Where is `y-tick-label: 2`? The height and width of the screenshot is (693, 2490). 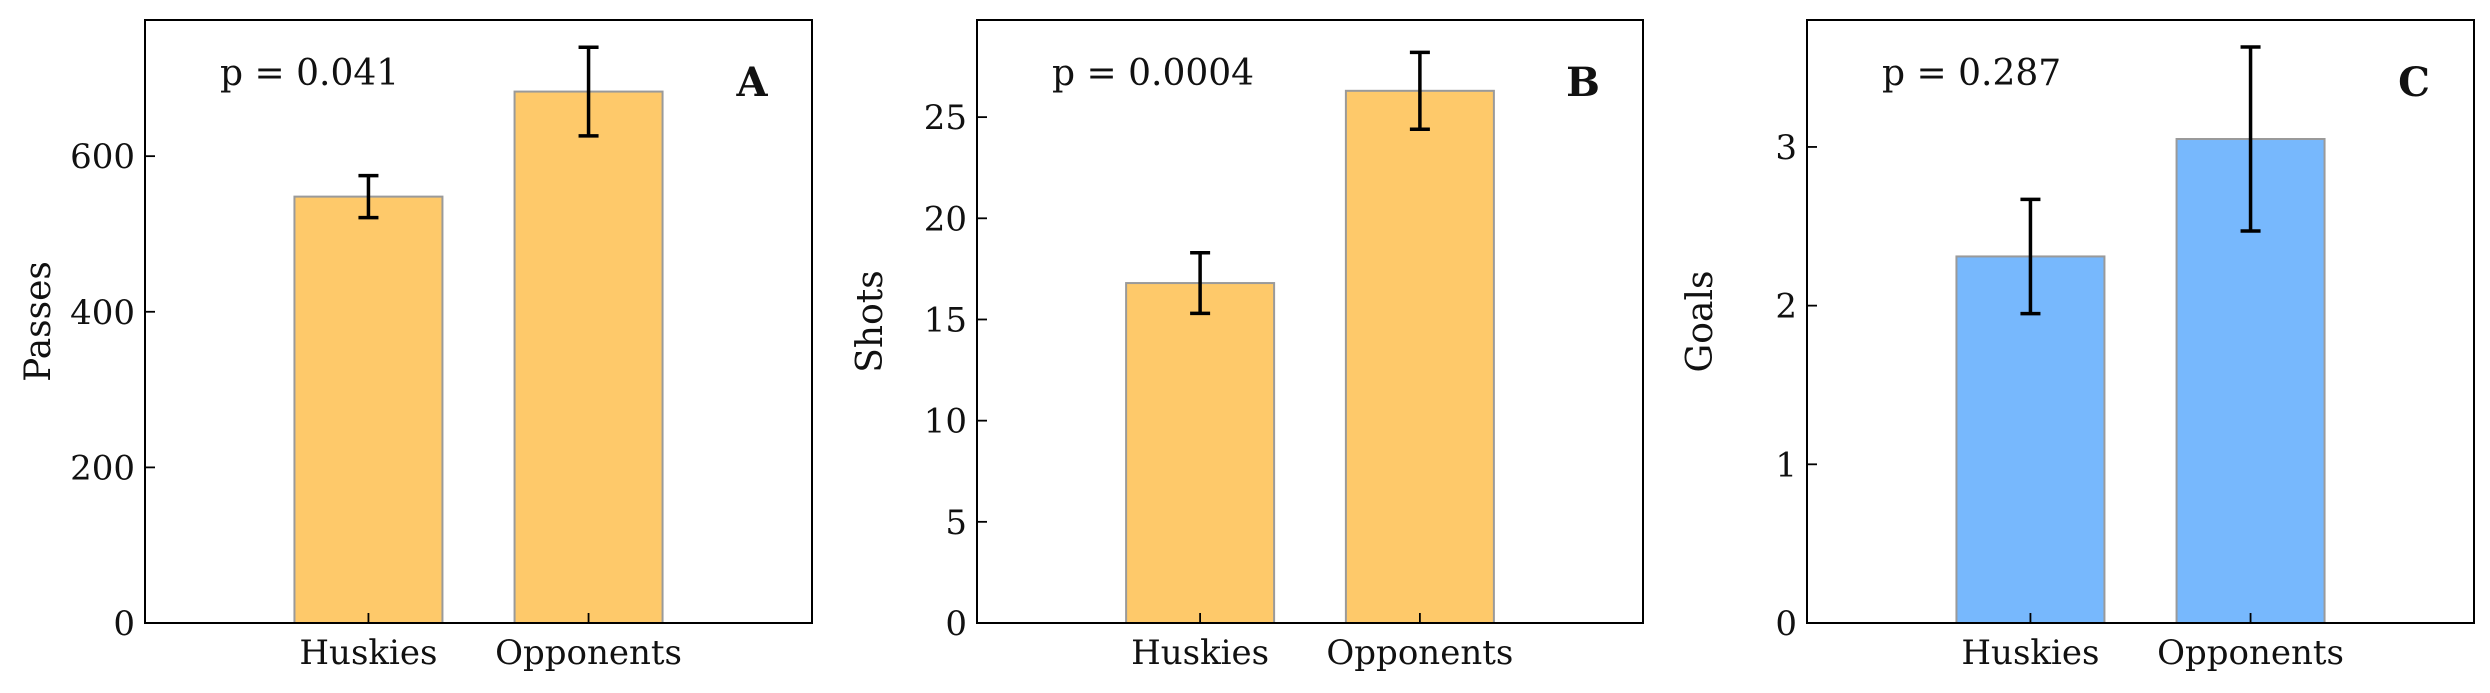 y-tick-label: 2 is located at coordinates (1786, 307).